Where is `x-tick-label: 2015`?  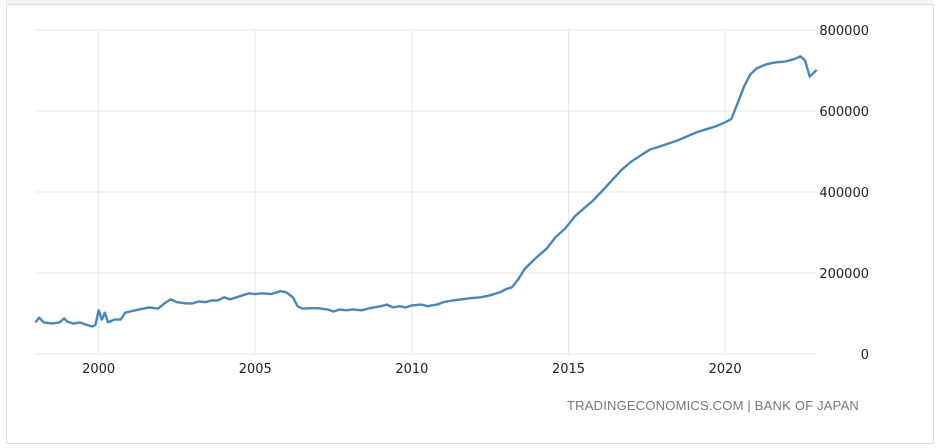
x-tick-label: 2015 is located at coordinates (568, 369).